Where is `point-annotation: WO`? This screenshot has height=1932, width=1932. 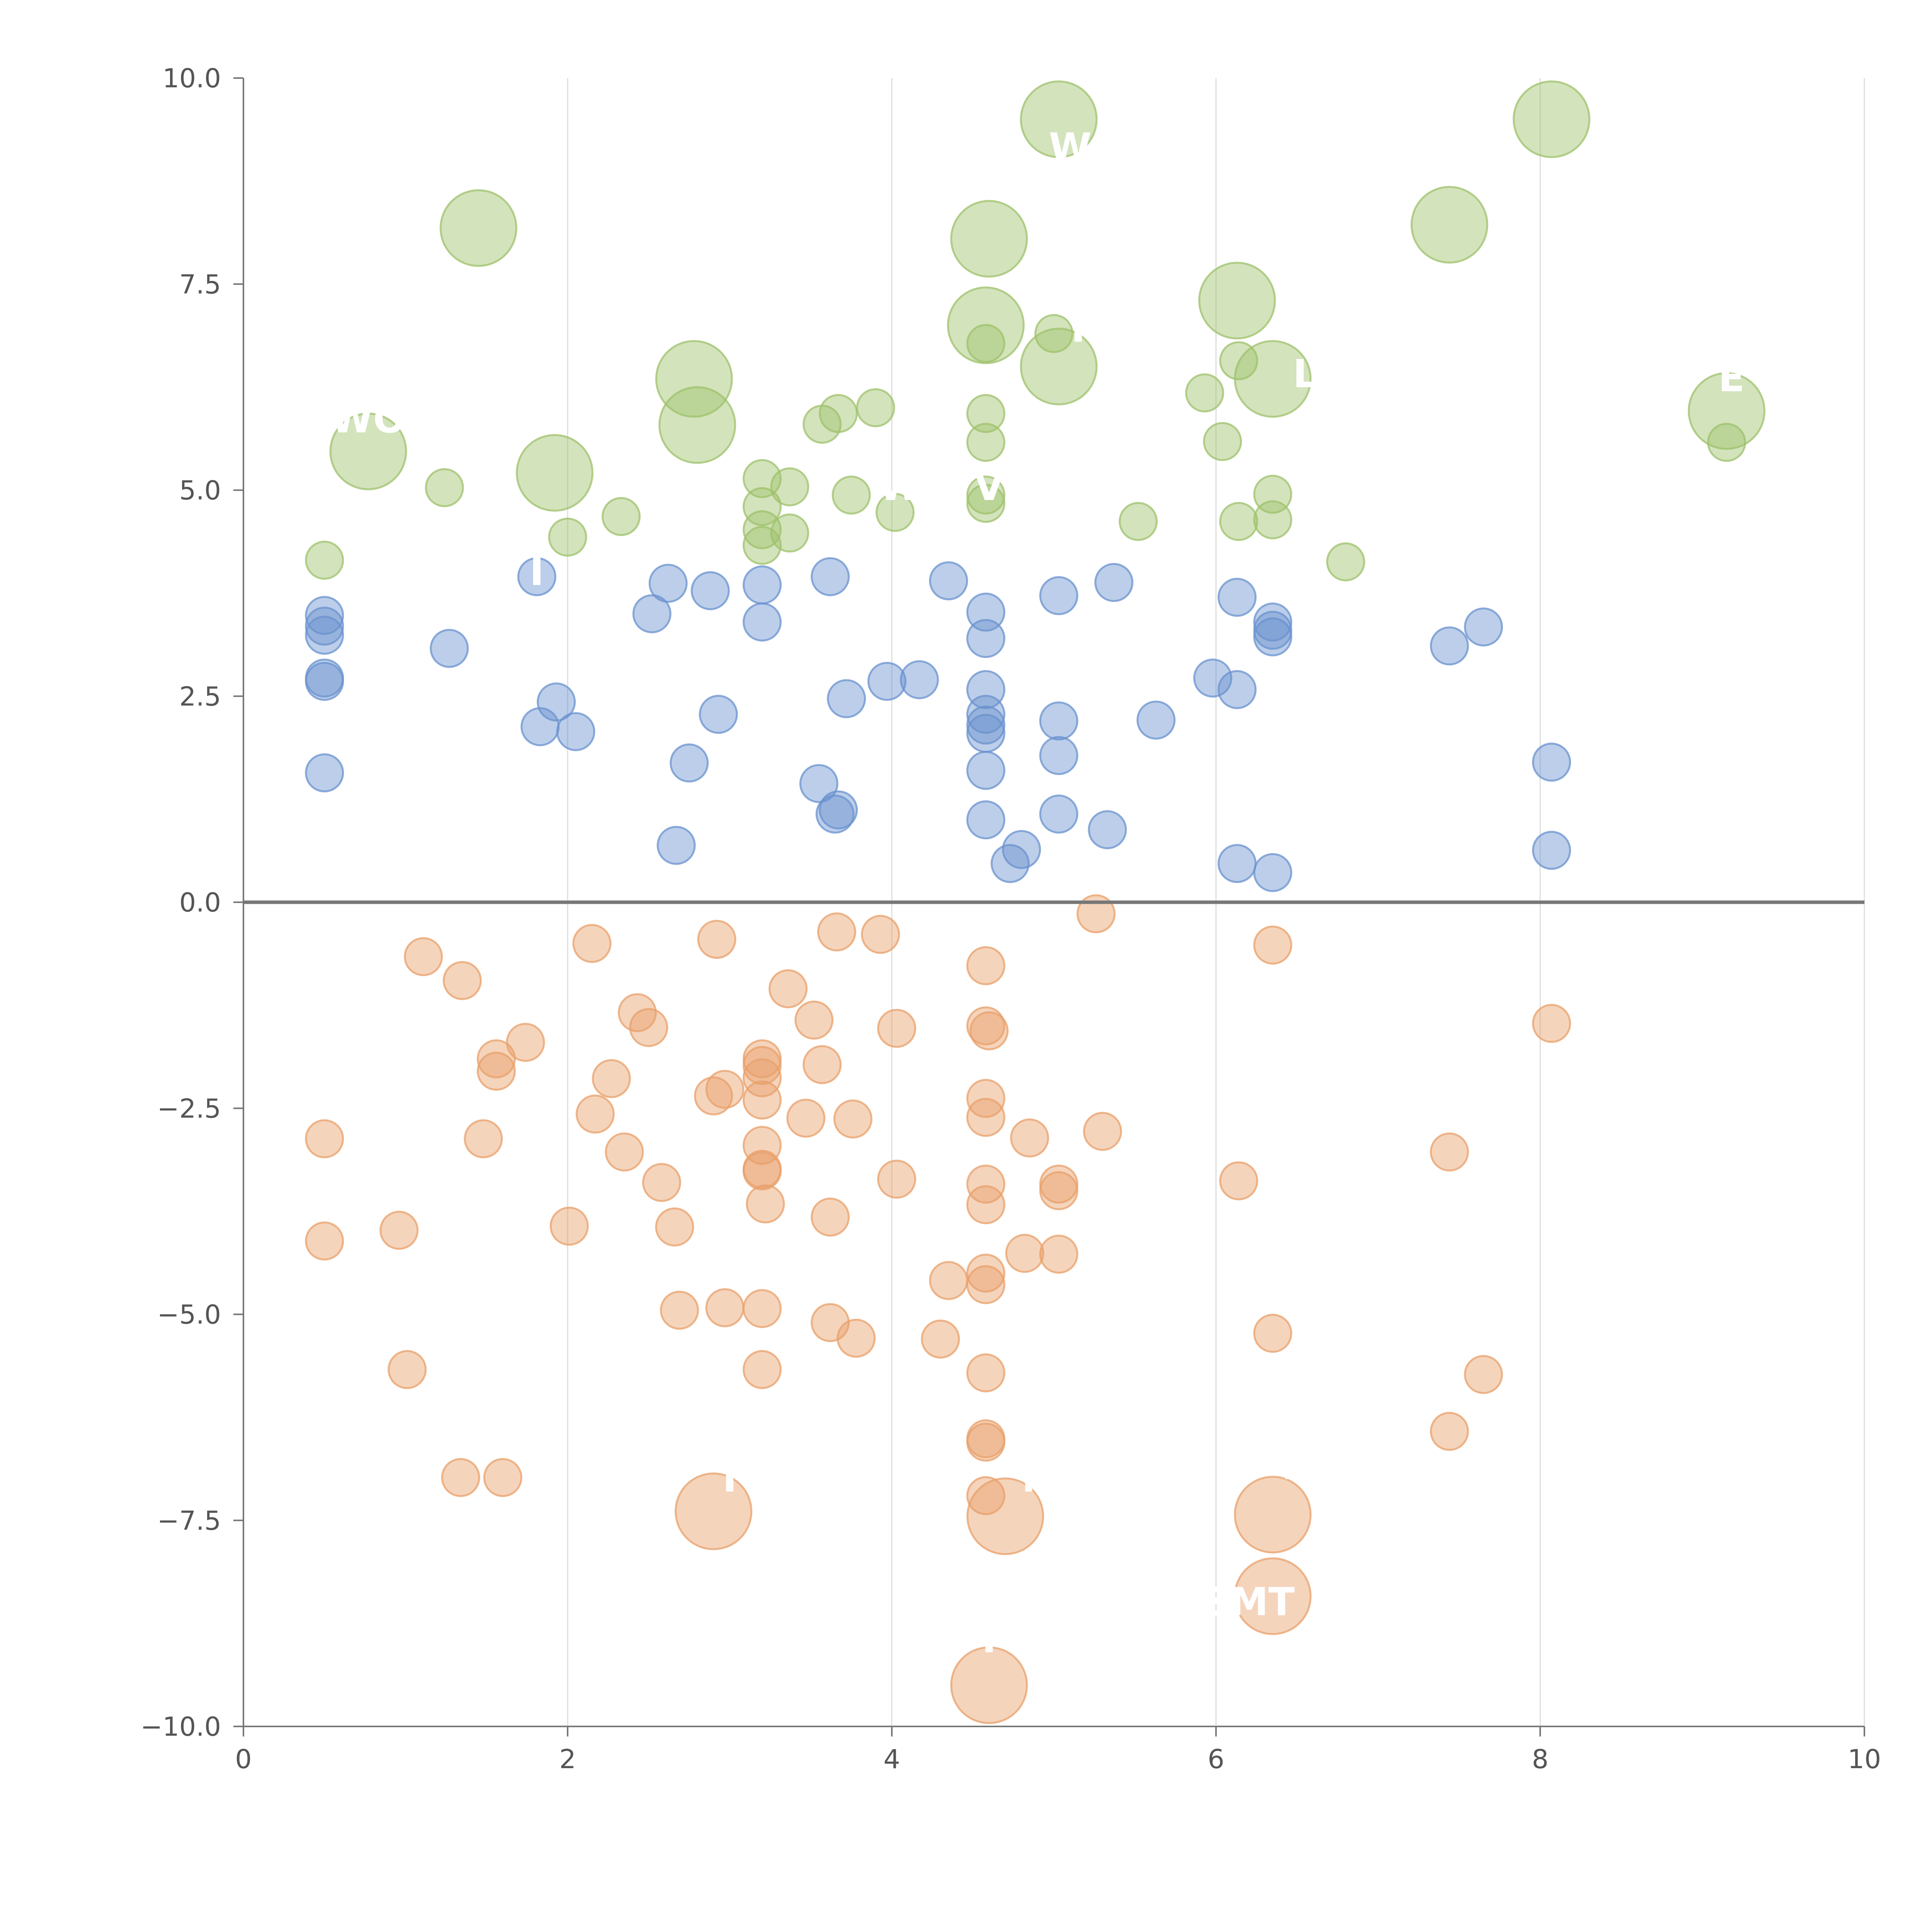 point-annotation: WO is located at coordinates (368, 419).